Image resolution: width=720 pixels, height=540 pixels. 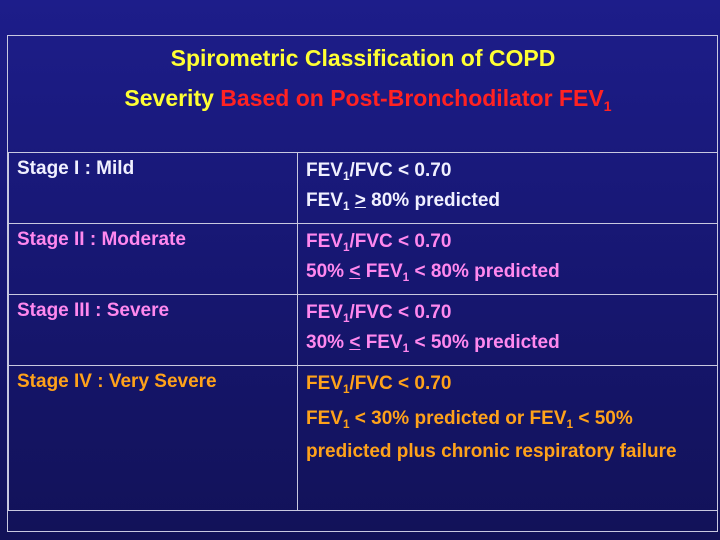 What do you see at coordinates (570, 425) in the screenshot?
I see `fev-sub-2: 1` at bounding box center [570, 425].